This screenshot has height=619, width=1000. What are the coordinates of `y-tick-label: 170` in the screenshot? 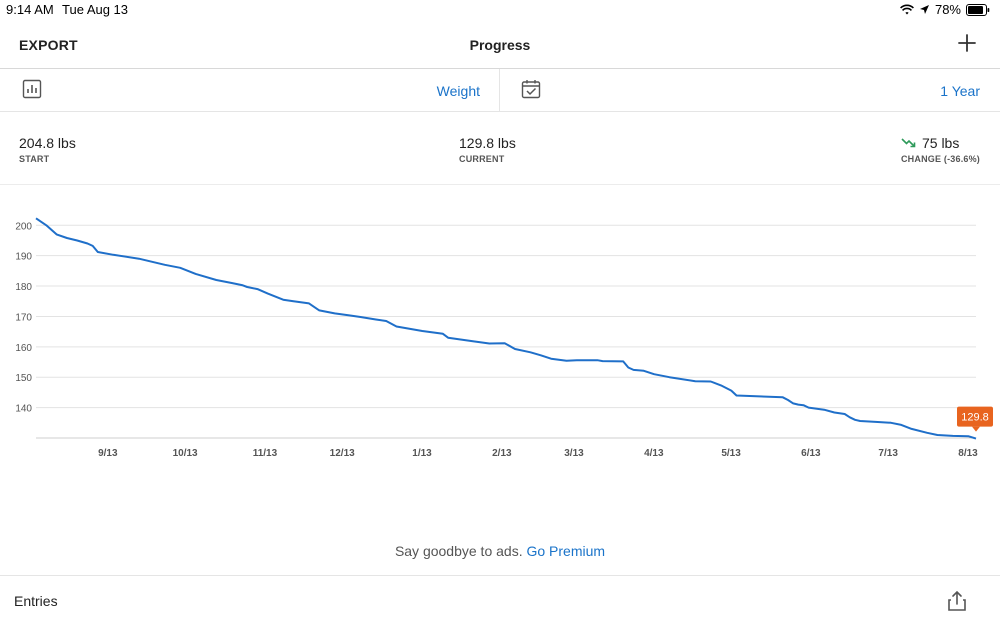 It's located at (23, 317).